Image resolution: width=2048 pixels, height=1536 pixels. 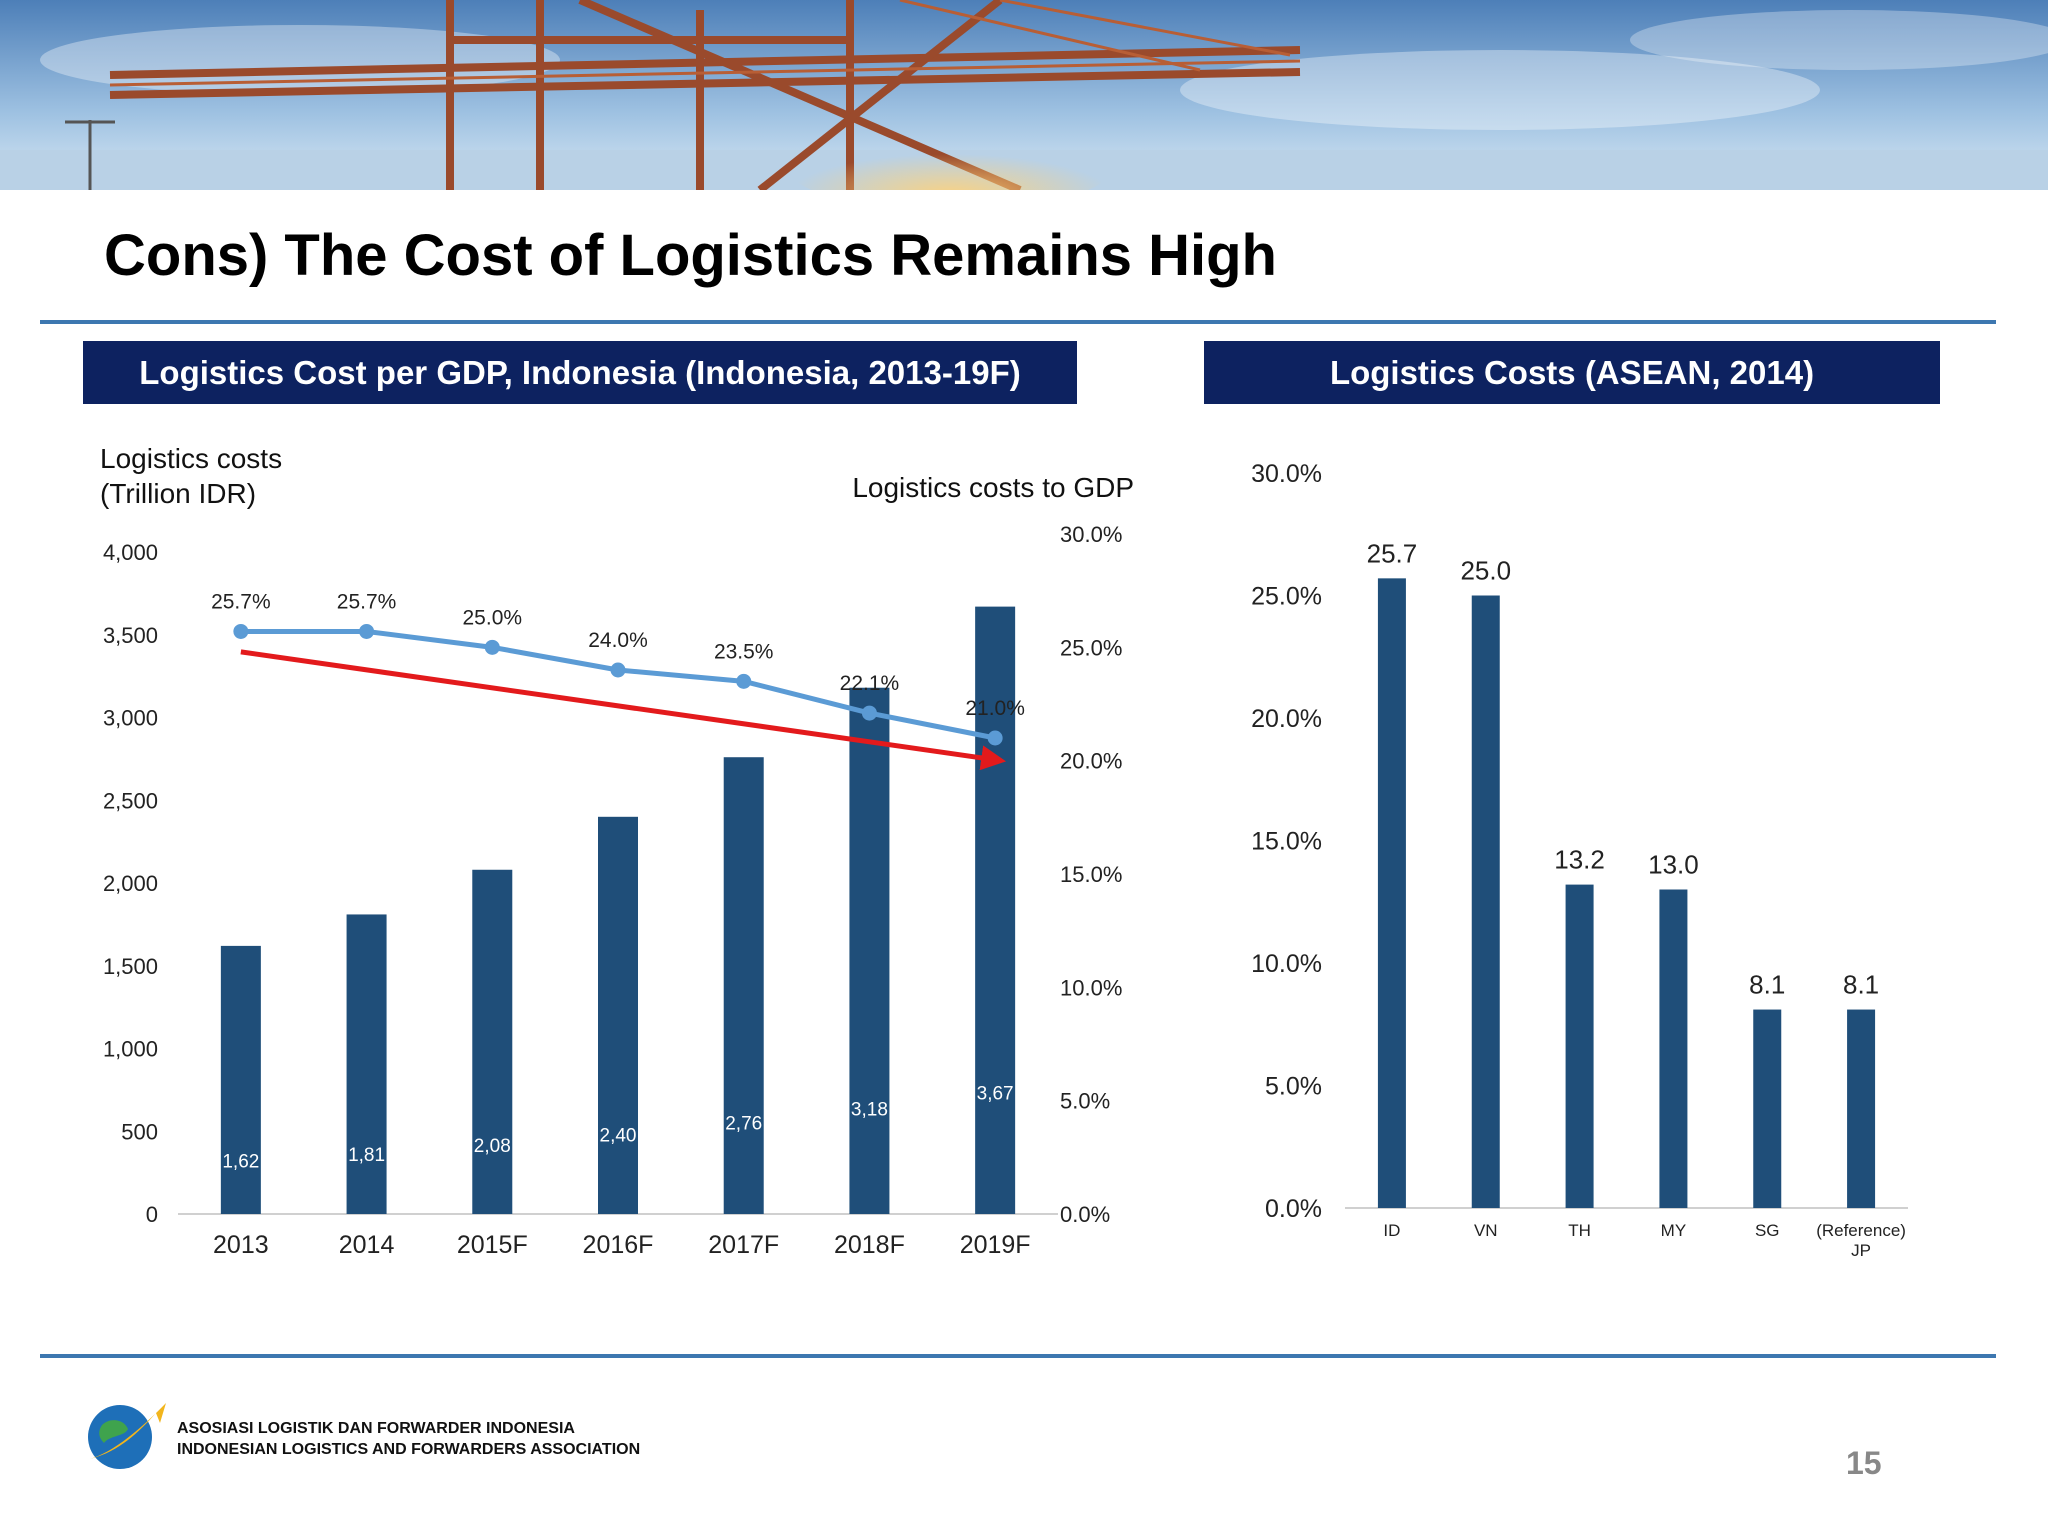 What do you see at coordinates (1579, 1230) in the screenshot?
I see `x-tick-label: TH` at bounding box center [1579, 1230].